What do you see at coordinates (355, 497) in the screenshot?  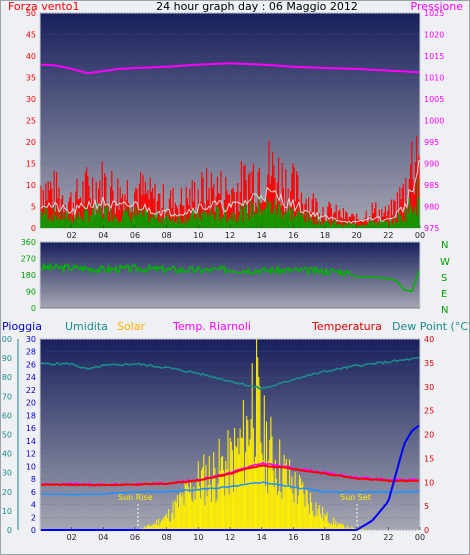 I see `sun-set-label: Sun Set` at bounding box center [355, 497].